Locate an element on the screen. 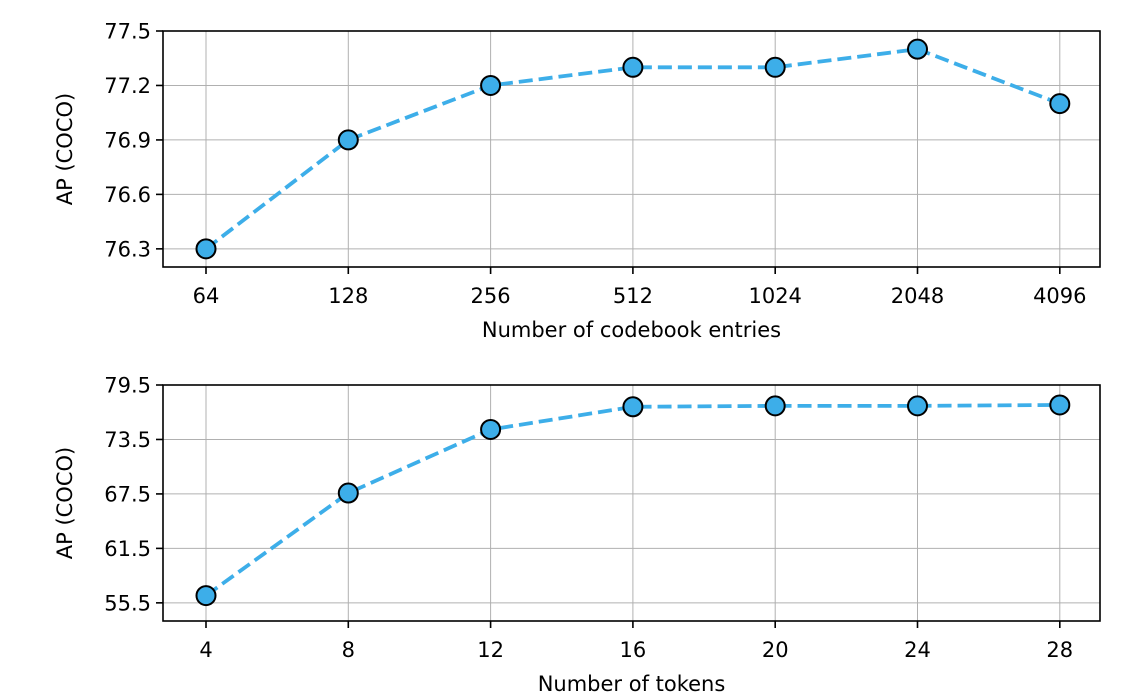 The image size is (1143, 696). y-tick-label: 76.3 is located at coordinates (127, 249).